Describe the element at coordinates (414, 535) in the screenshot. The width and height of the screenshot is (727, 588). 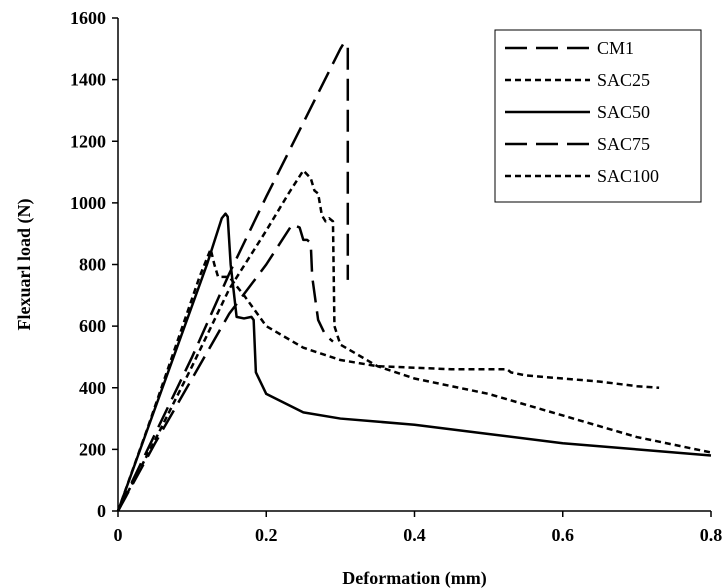
I see `x-tick-label: 0.4` at that location.